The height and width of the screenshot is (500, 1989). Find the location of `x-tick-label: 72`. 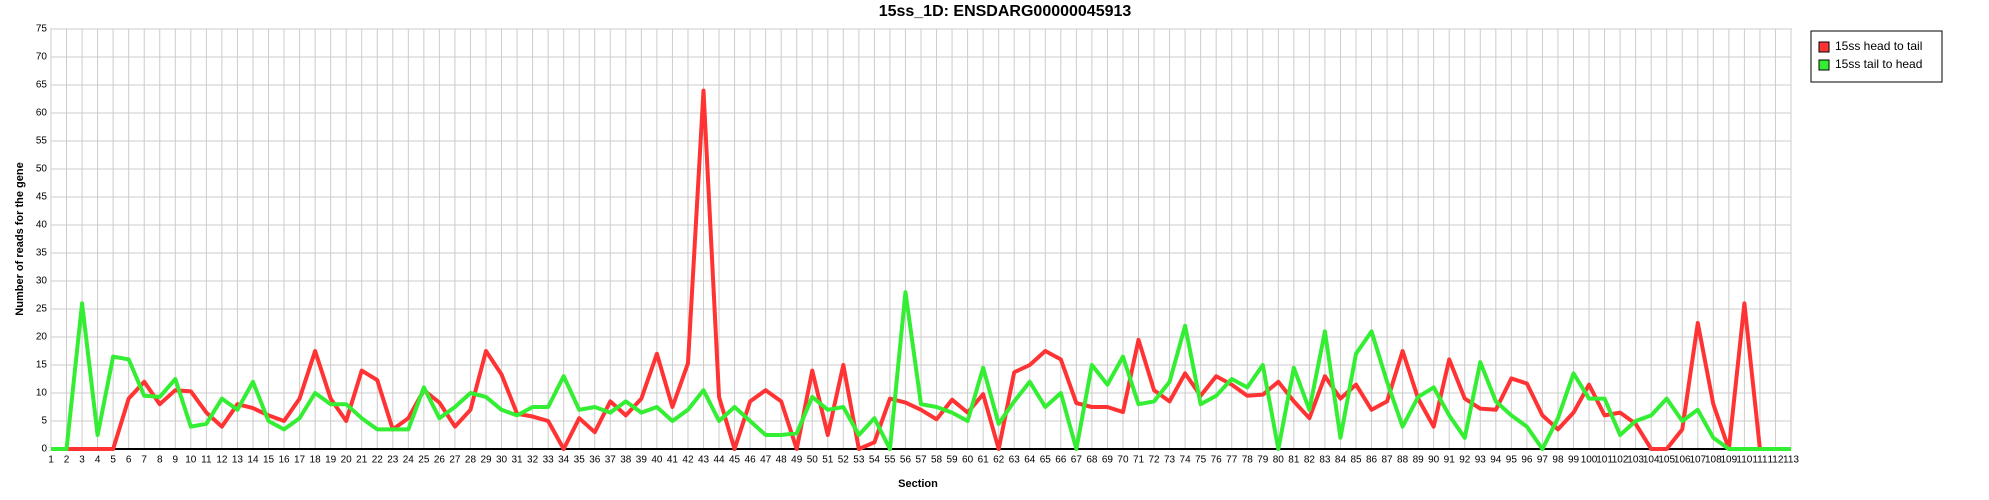

x-tick-label: 72 is located at coordinates (1154, 460).